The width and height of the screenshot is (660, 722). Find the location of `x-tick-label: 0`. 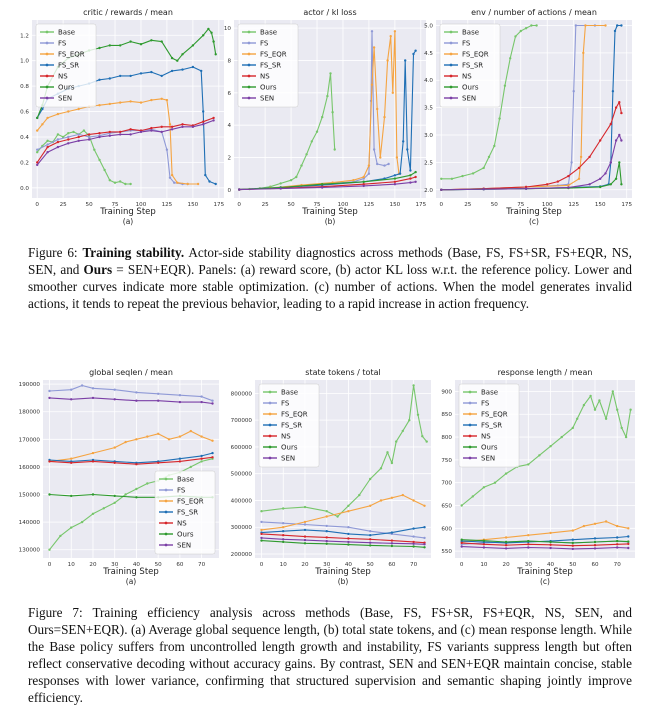

x-tick-label: 0 is located at coordinates (442, 205).